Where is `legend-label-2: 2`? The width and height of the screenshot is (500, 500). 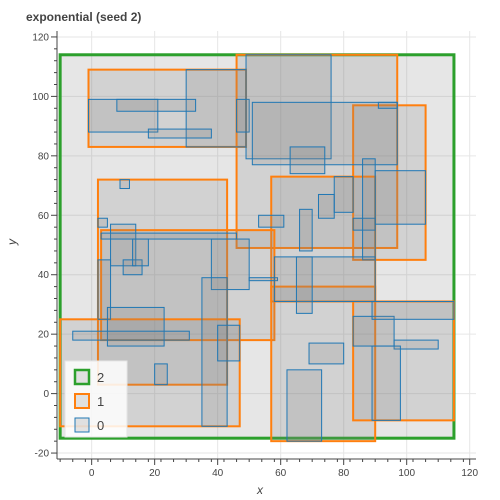 legend-label-2: 2 is located at coordinates (100, 377).